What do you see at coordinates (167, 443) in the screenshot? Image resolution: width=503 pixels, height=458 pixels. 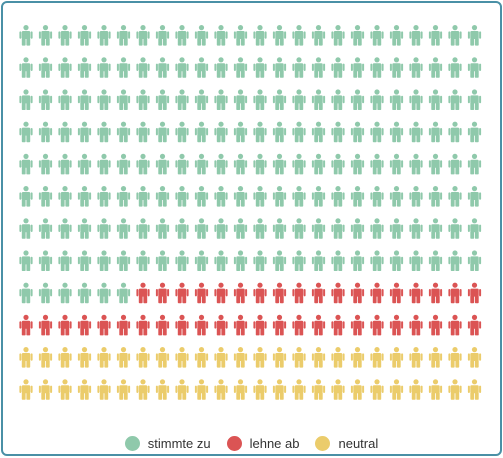 I see `legend-item-0: stimmte zu` at bounding box center [167, 443].